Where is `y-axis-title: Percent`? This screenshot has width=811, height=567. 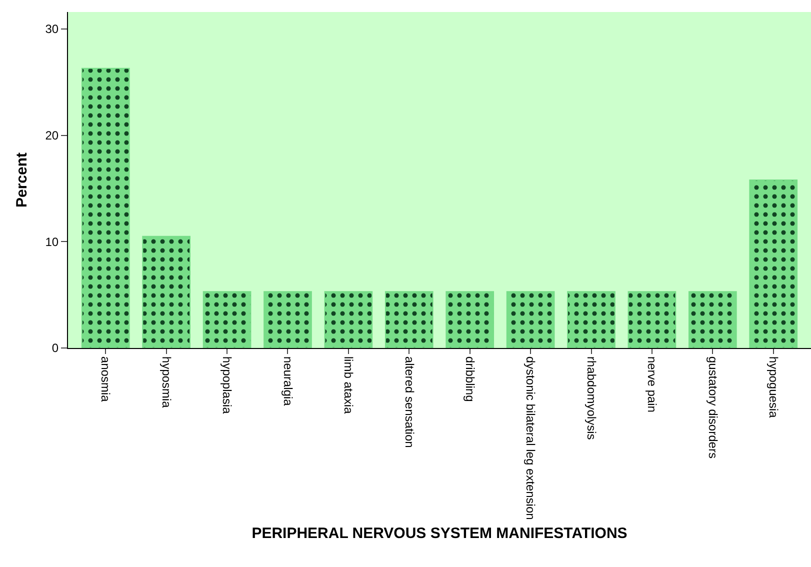 y-axis-title: Percent is located at coordinates (21, 180).